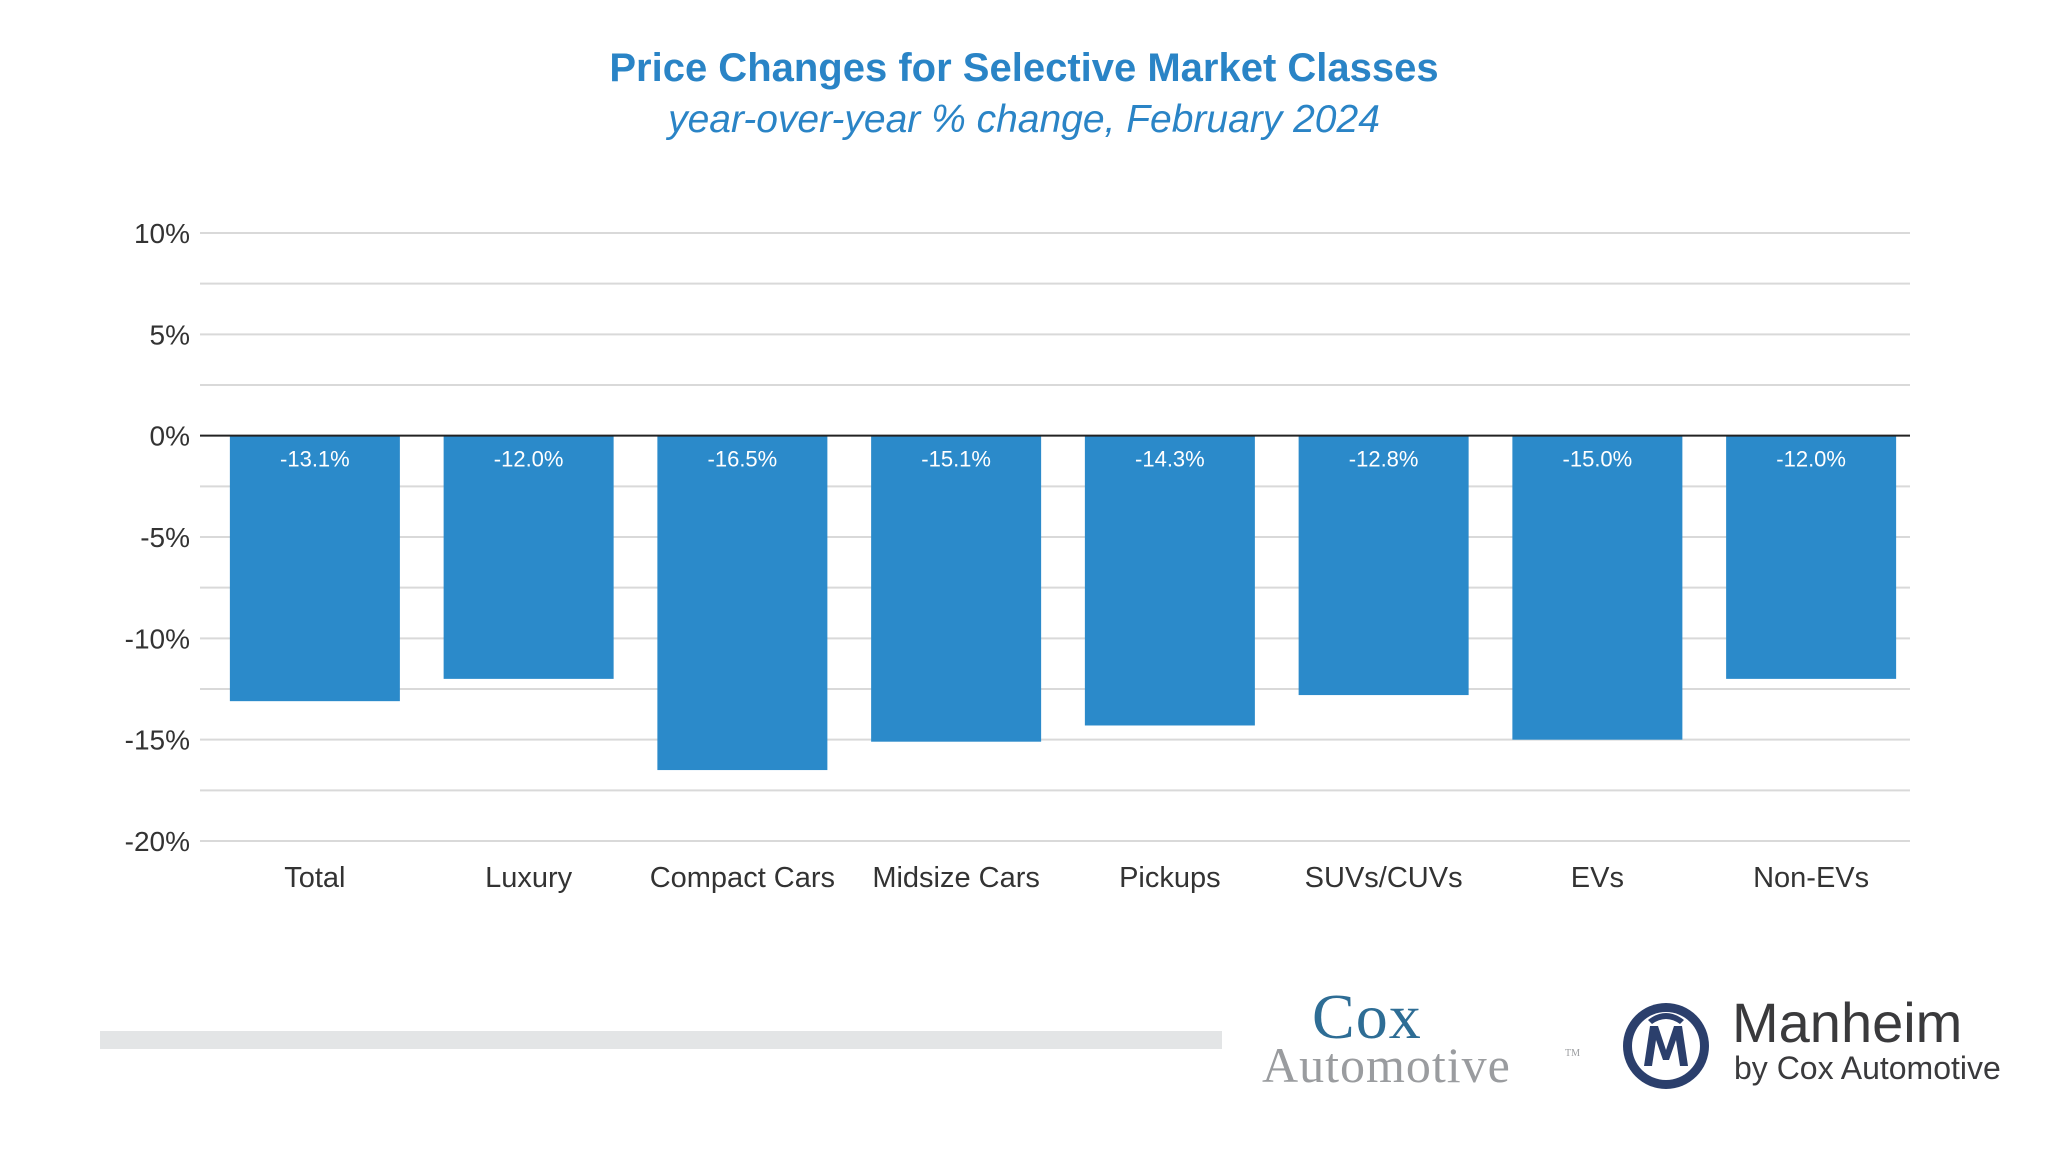 The width and height of the screenshot is (2048, 1152). What do you see at coordinates (170, 334) in the screenshot?
I see `y-tick-label: 5%` at bounding box center [170, 334].